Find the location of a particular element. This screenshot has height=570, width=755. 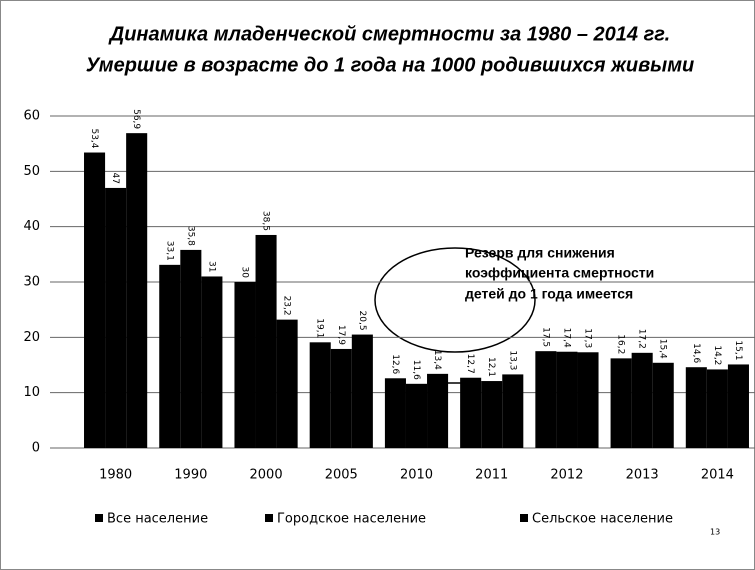

value-label: 11,6 is located at coordinates (416, 370).